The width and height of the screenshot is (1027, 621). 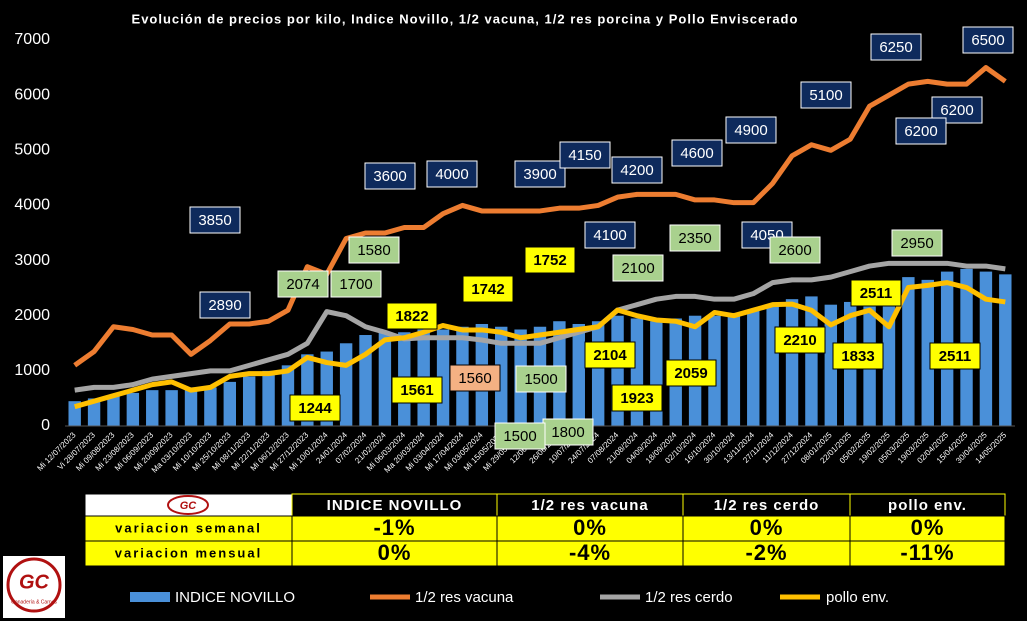 I want to click on annotation: 2950, so click(x=916, y=243).